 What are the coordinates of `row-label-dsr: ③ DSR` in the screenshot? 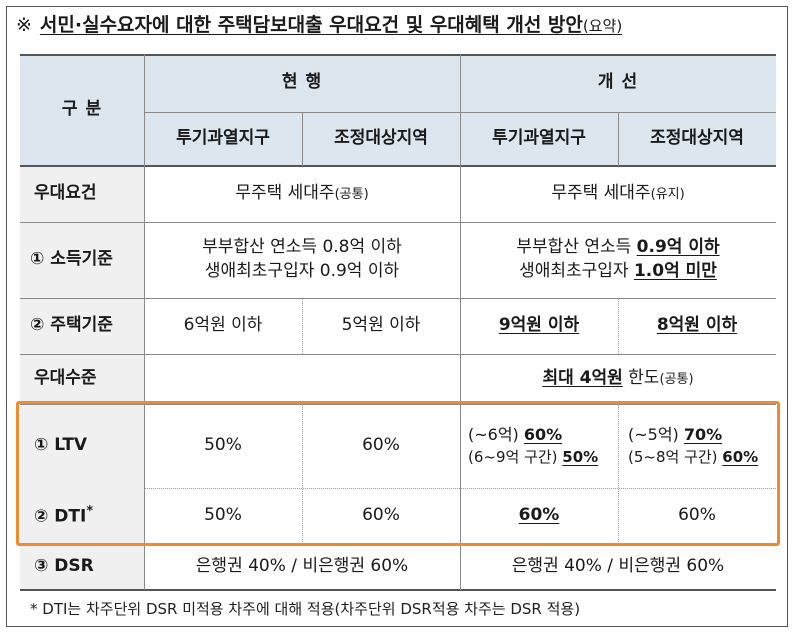 It's located at (82, 567).